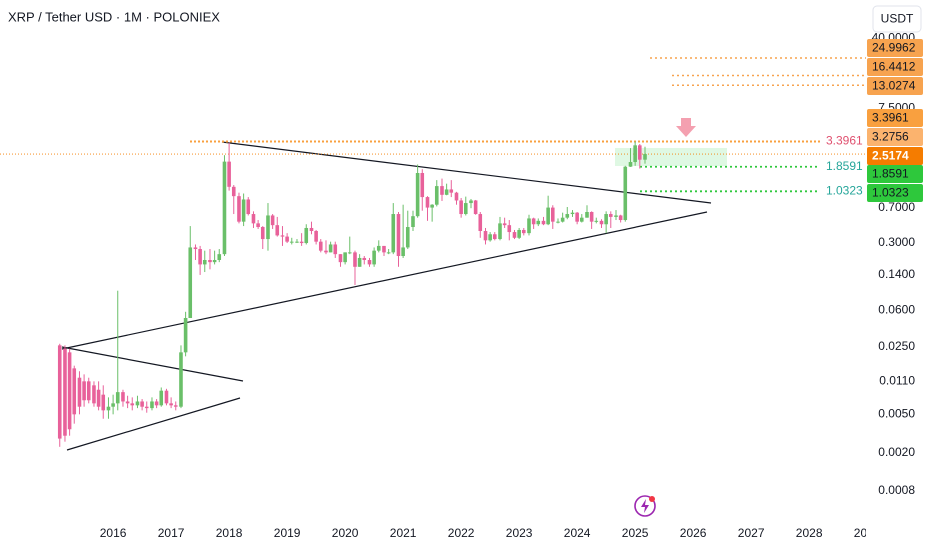 The image size is (932, 550). I want to click on currency-label: USDT, so click(897, 19).